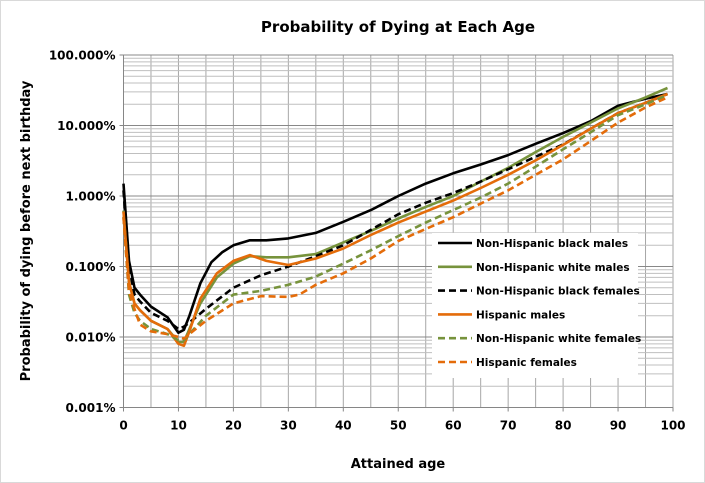 This screenshot has height=483, width=705. What do you see at coordinates (123, 426) in the screenshot?
I see `x-tick-label: 0` at bounding box center [123, 426].